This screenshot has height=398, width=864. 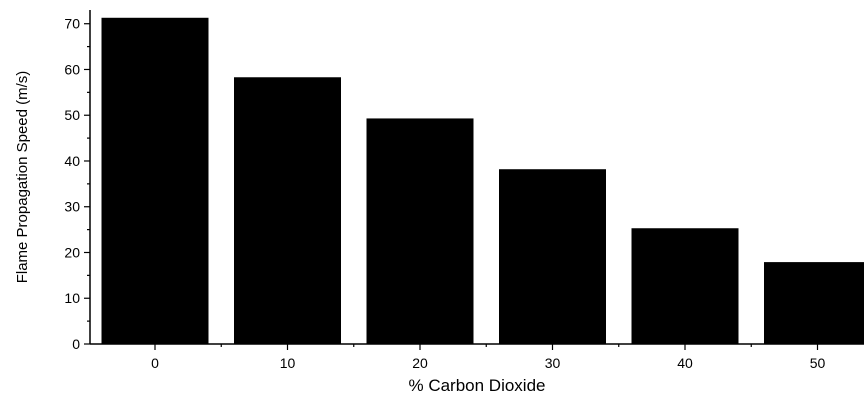 What do you see at coordinates (685, 363) in the screenshot?
I see `x-tick-label-40: 40` at bounding box center [685, 363].